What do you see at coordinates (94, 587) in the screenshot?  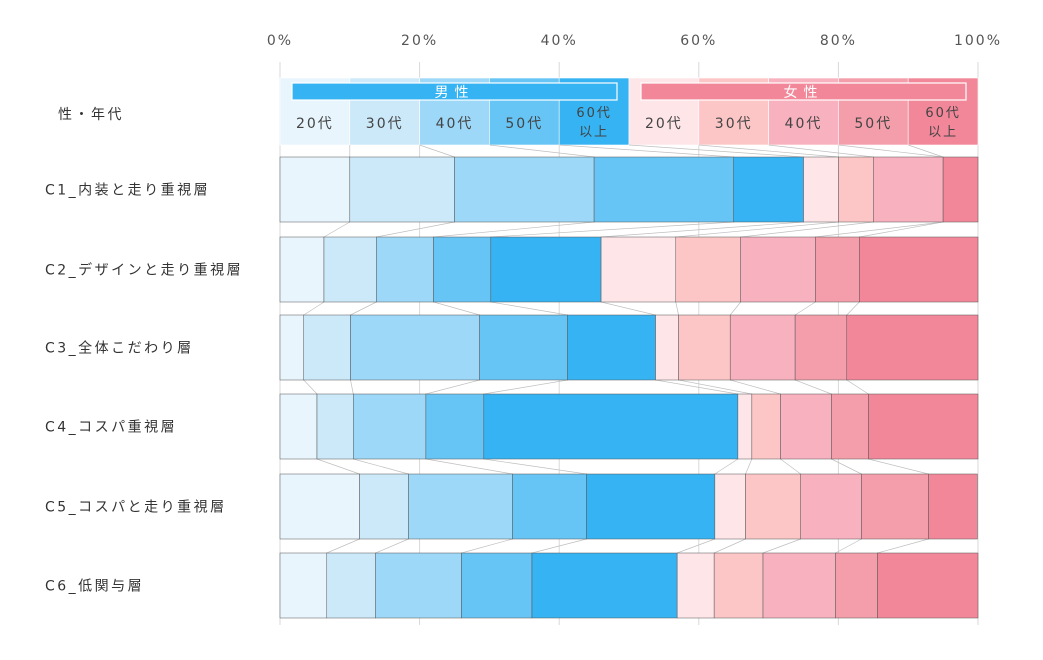 I see `row-label: C6_低関与層` at bounding box center [94, 587].